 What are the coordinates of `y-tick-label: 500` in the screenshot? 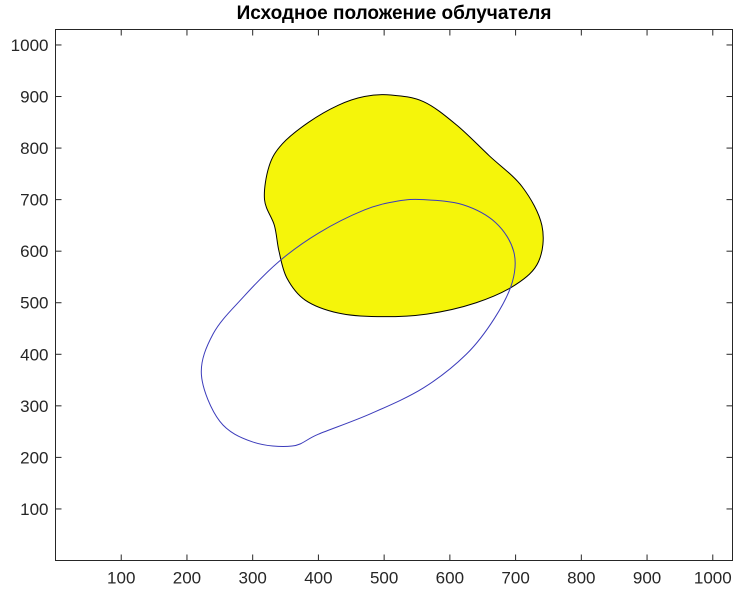 It's located at (34, 303).